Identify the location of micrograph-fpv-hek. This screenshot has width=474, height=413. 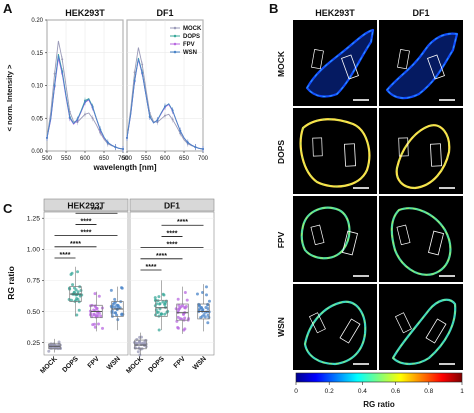
(335, 239).